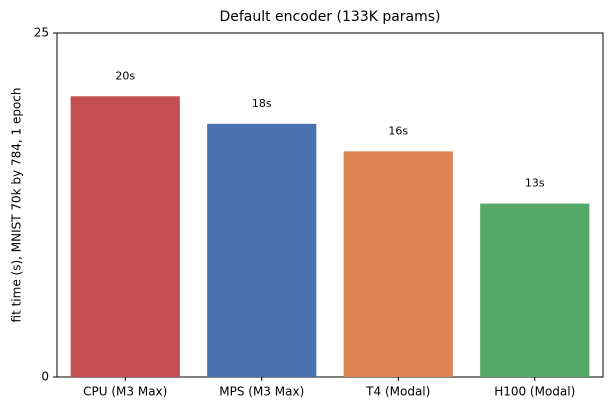  What do you see at coordinates (125, 75) in the screenshot?
I see `value-label: 20s` at bounding box center [125, 75].